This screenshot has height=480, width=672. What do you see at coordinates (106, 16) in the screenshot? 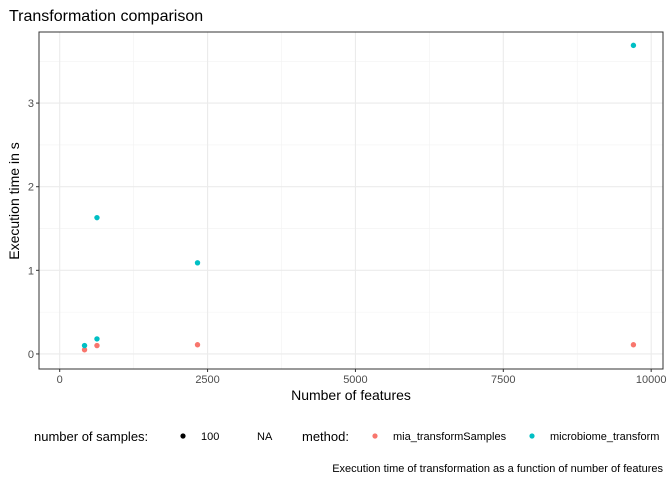
I see `chart-title: Transformation comparison` at bounding box center [106, 16].